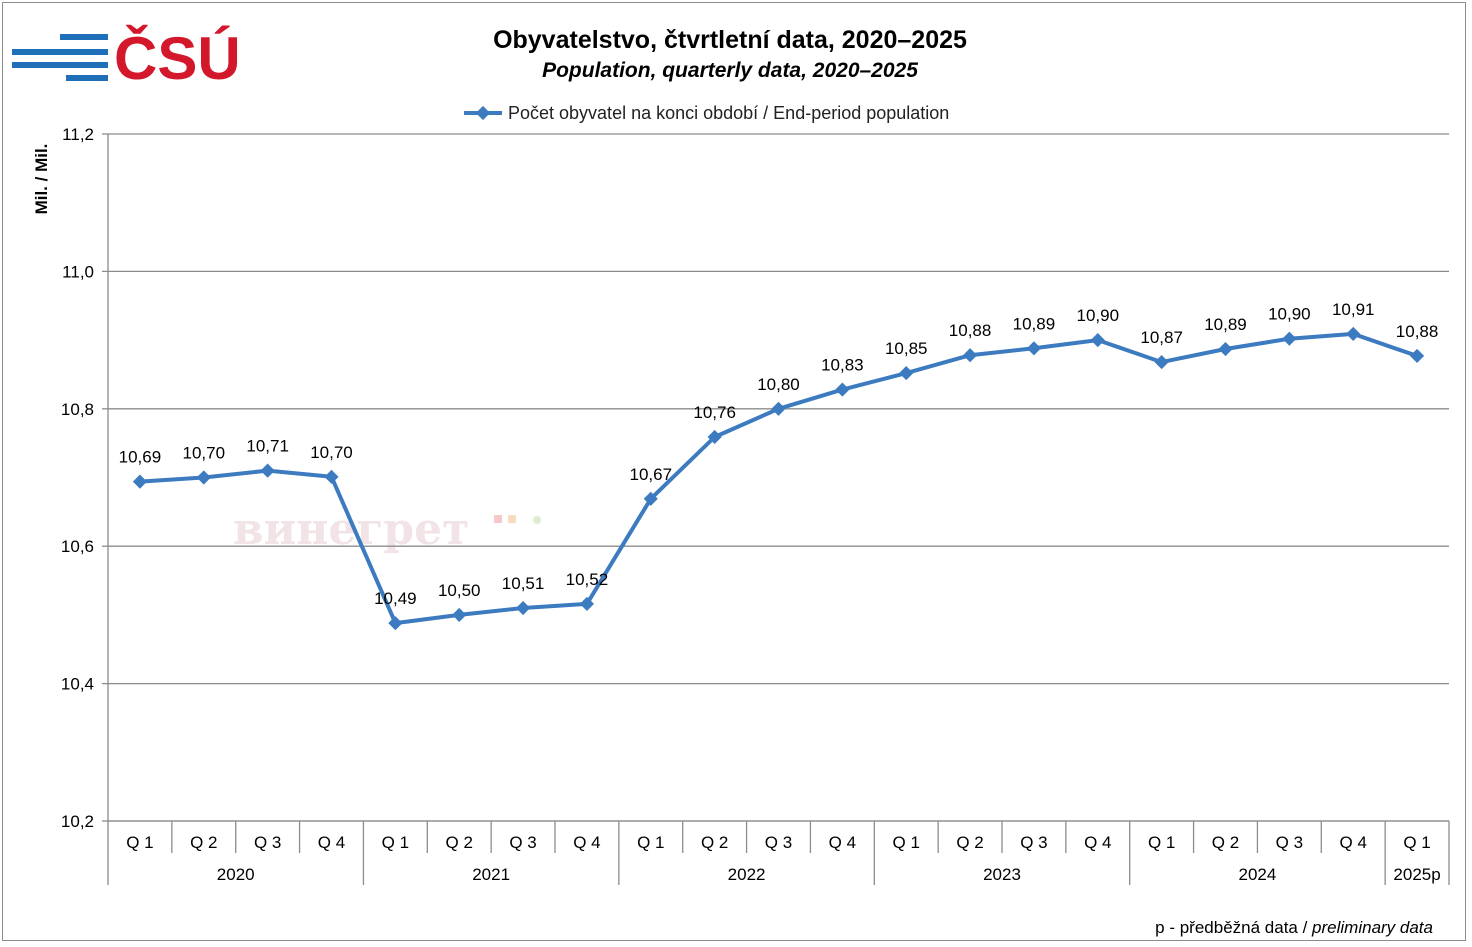  I want to click on footnote: p - předběžná data / preliminary data, so click(1294, 927).